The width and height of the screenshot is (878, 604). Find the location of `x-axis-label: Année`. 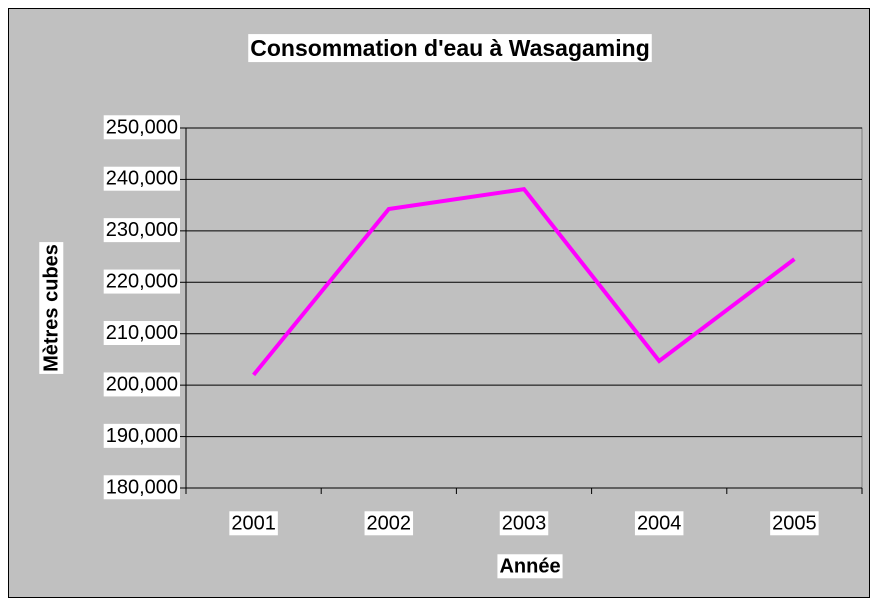

x-axis-label: Année is located at coordinates (529, 566).